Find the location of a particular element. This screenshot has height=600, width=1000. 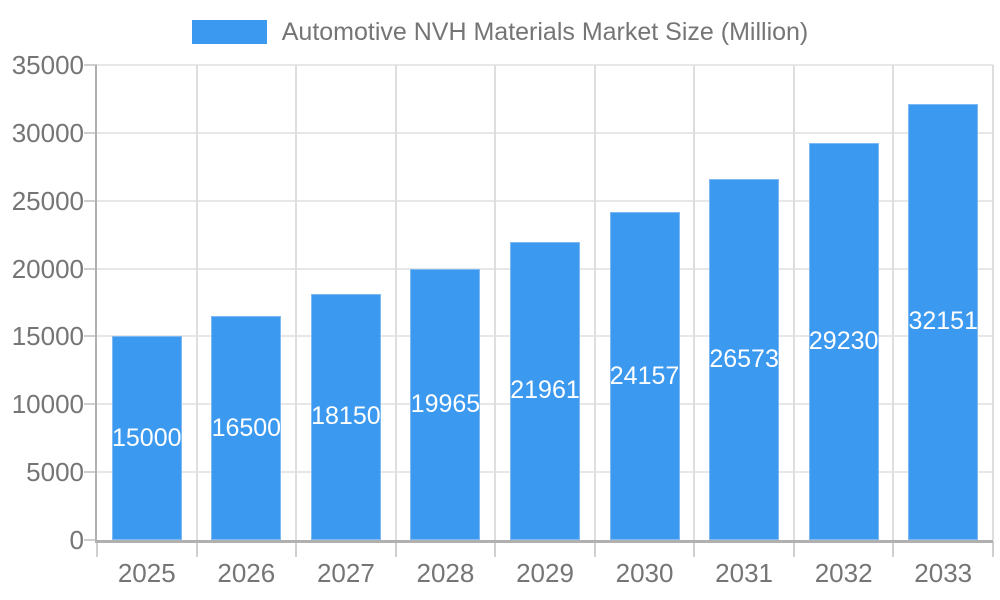

y-axis-line is located at coordinates (96, 302).